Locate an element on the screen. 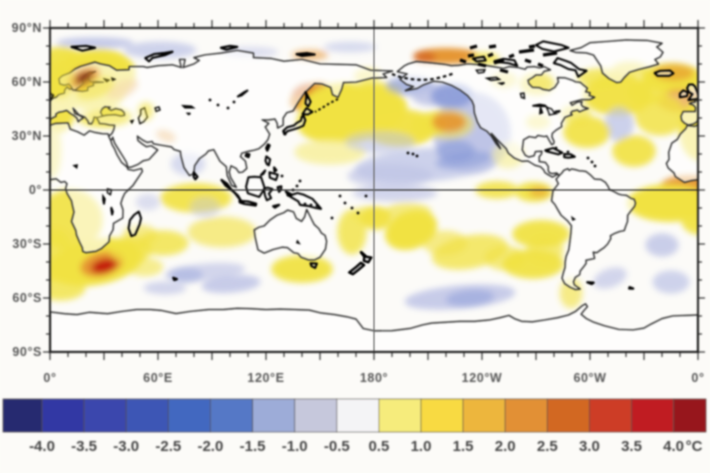  svg-text: 4.0 is located at coordinates (673, 446).